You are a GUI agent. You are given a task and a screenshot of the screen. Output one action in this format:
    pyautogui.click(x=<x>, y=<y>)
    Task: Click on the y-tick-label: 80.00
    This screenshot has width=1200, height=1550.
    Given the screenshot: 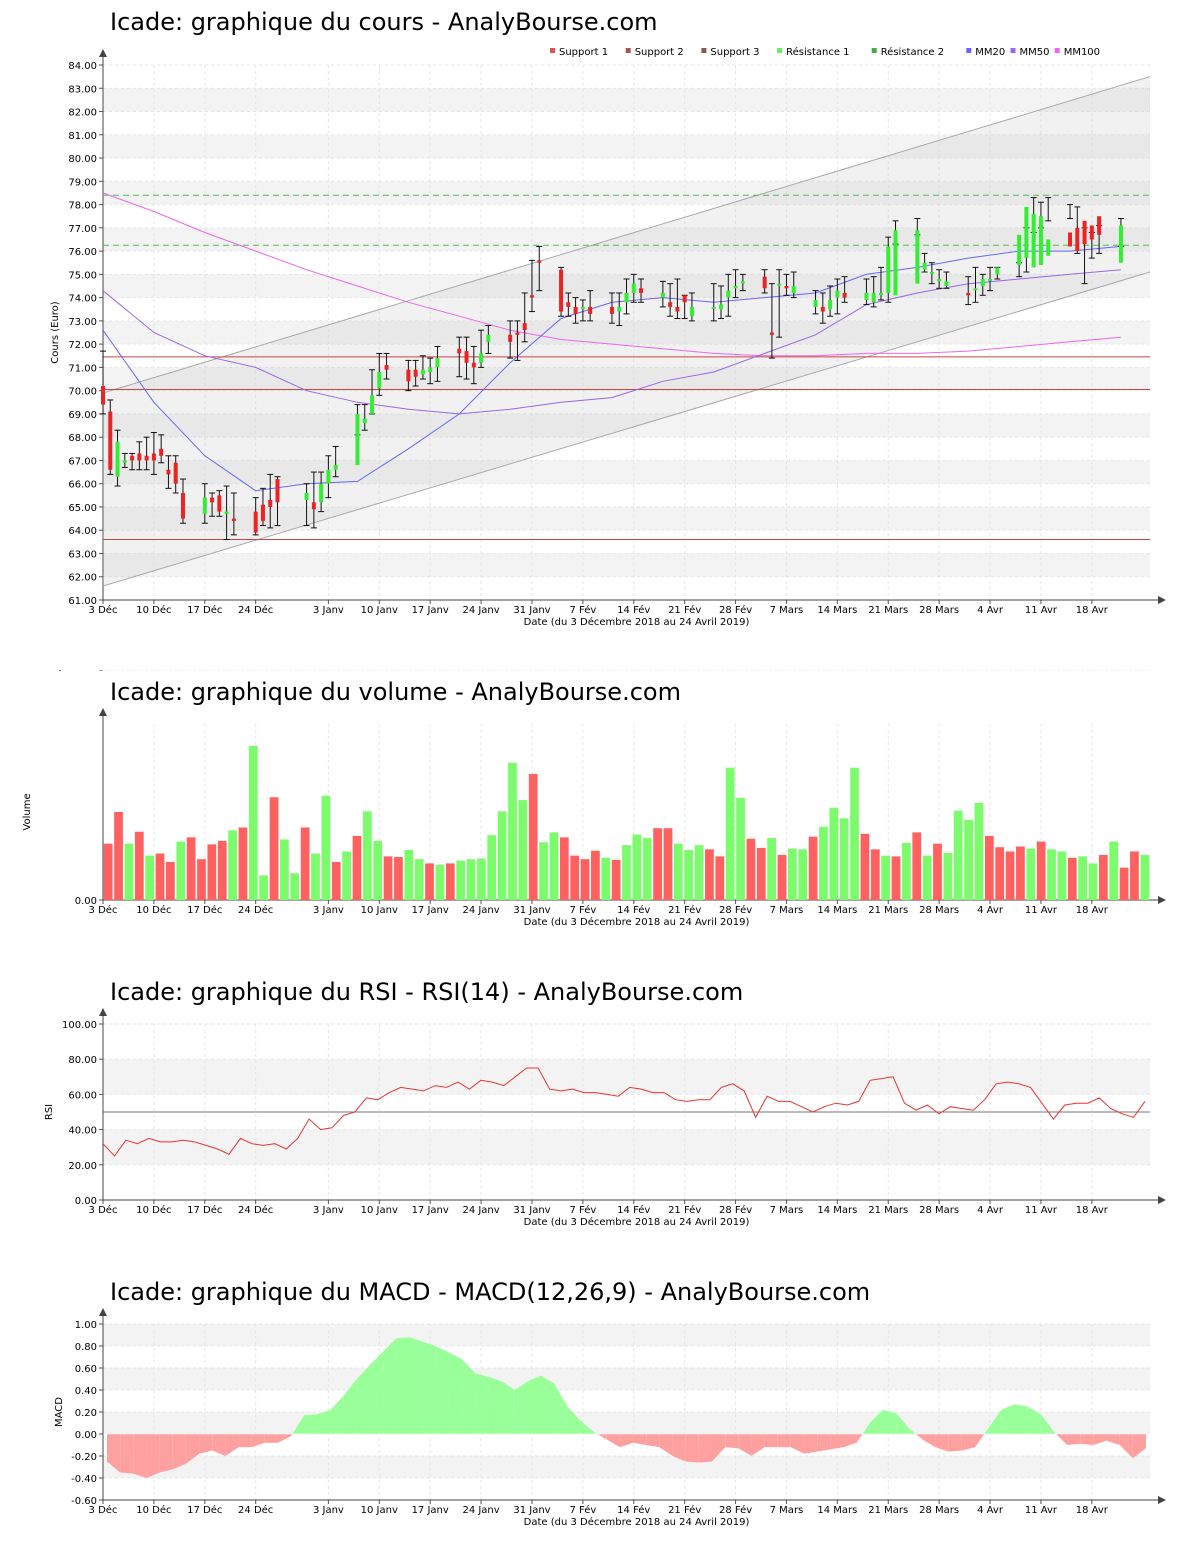 What is the action you would take?
    pyautogui.click(x=82, y=159)
    